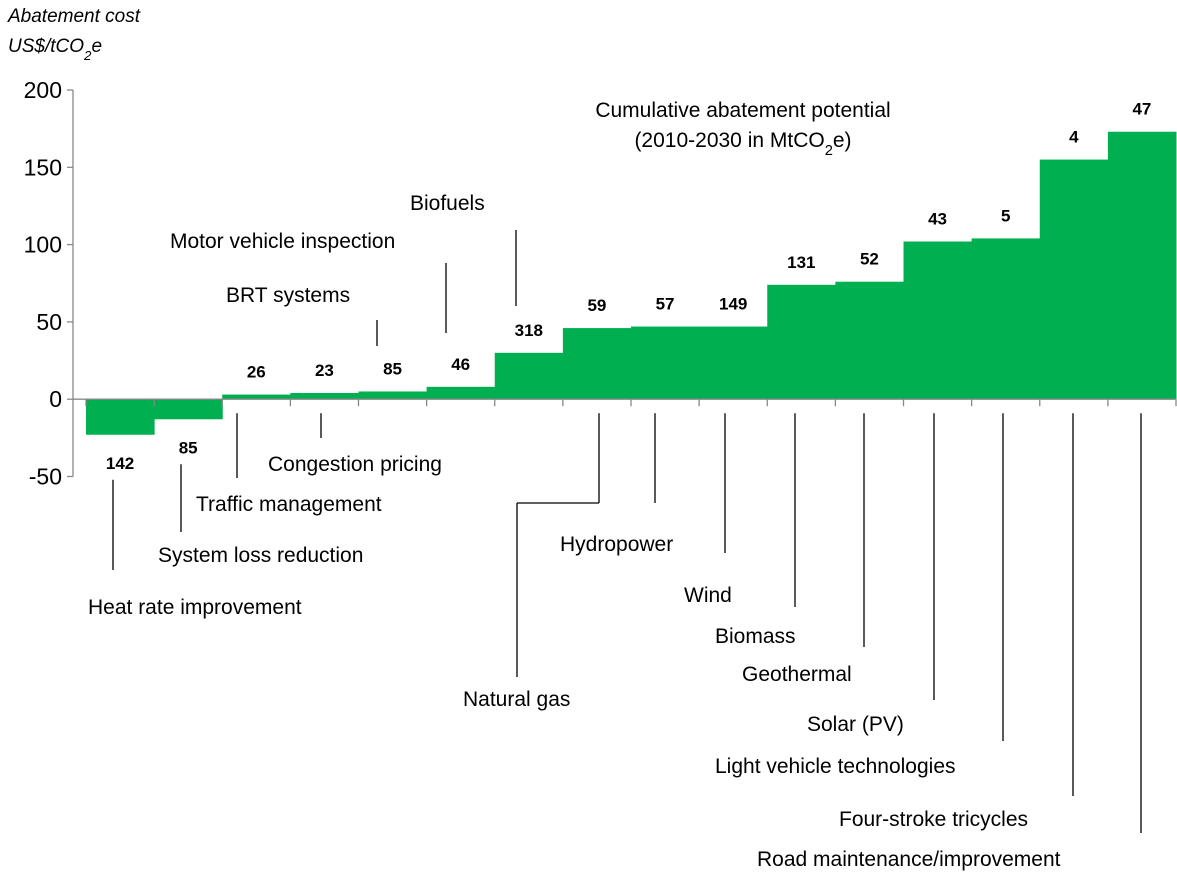 The height and width of the screenshot is (873, 1177). What do you see at coordinates (933, 819) in the screenshot?
I see `category-label: Four-stroke tricycles` at bounding box center [933, 819].